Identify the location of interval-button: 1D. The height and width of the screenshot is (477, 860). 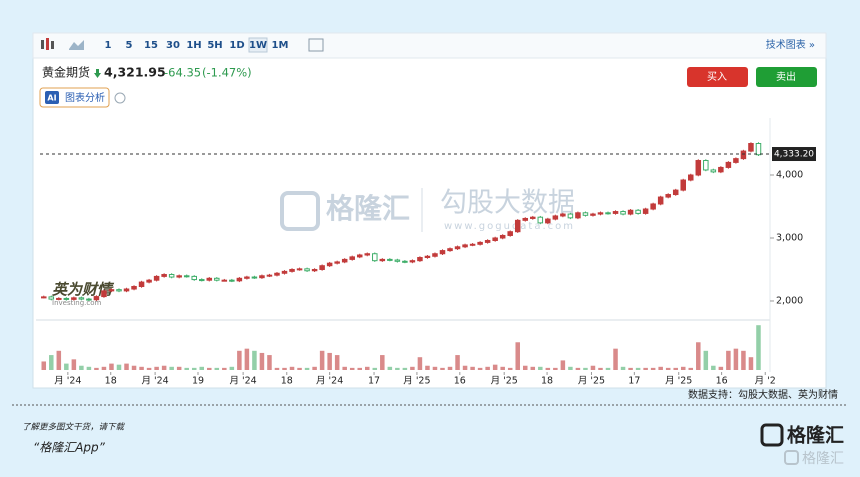
(236, 45).